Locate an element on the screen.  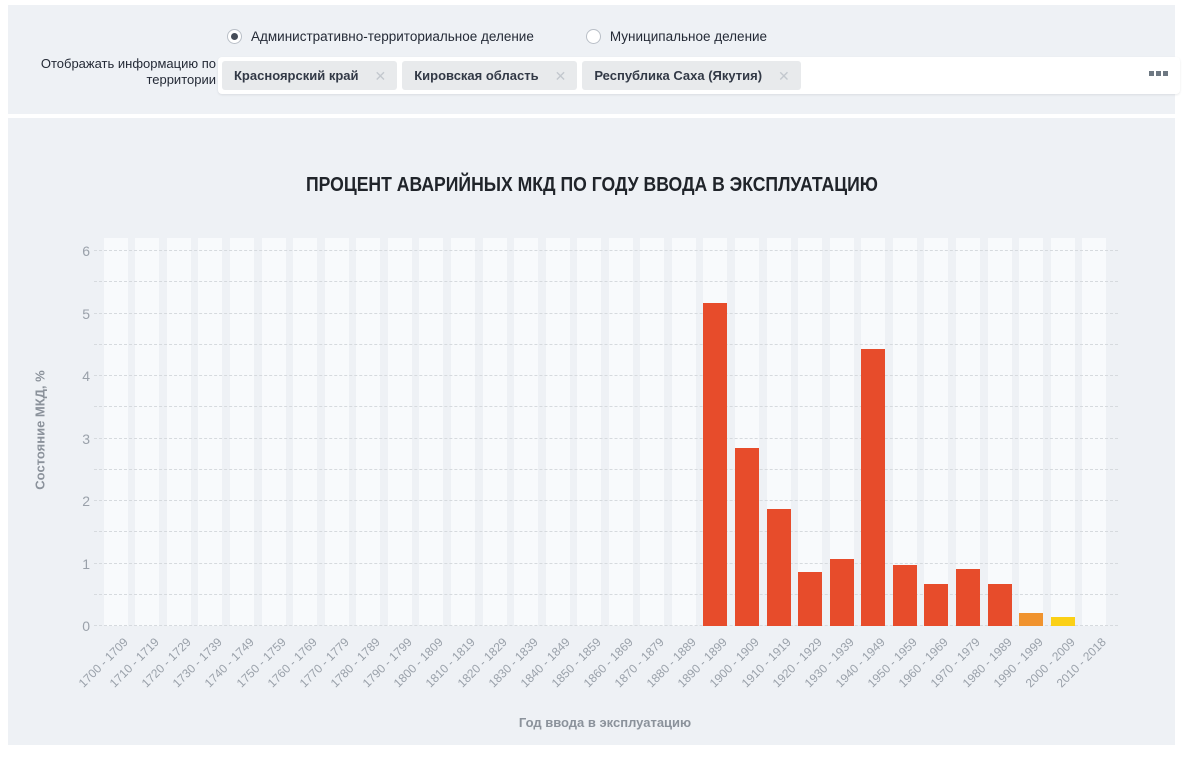
more-options-icon is located at coordinates (1158, 73).